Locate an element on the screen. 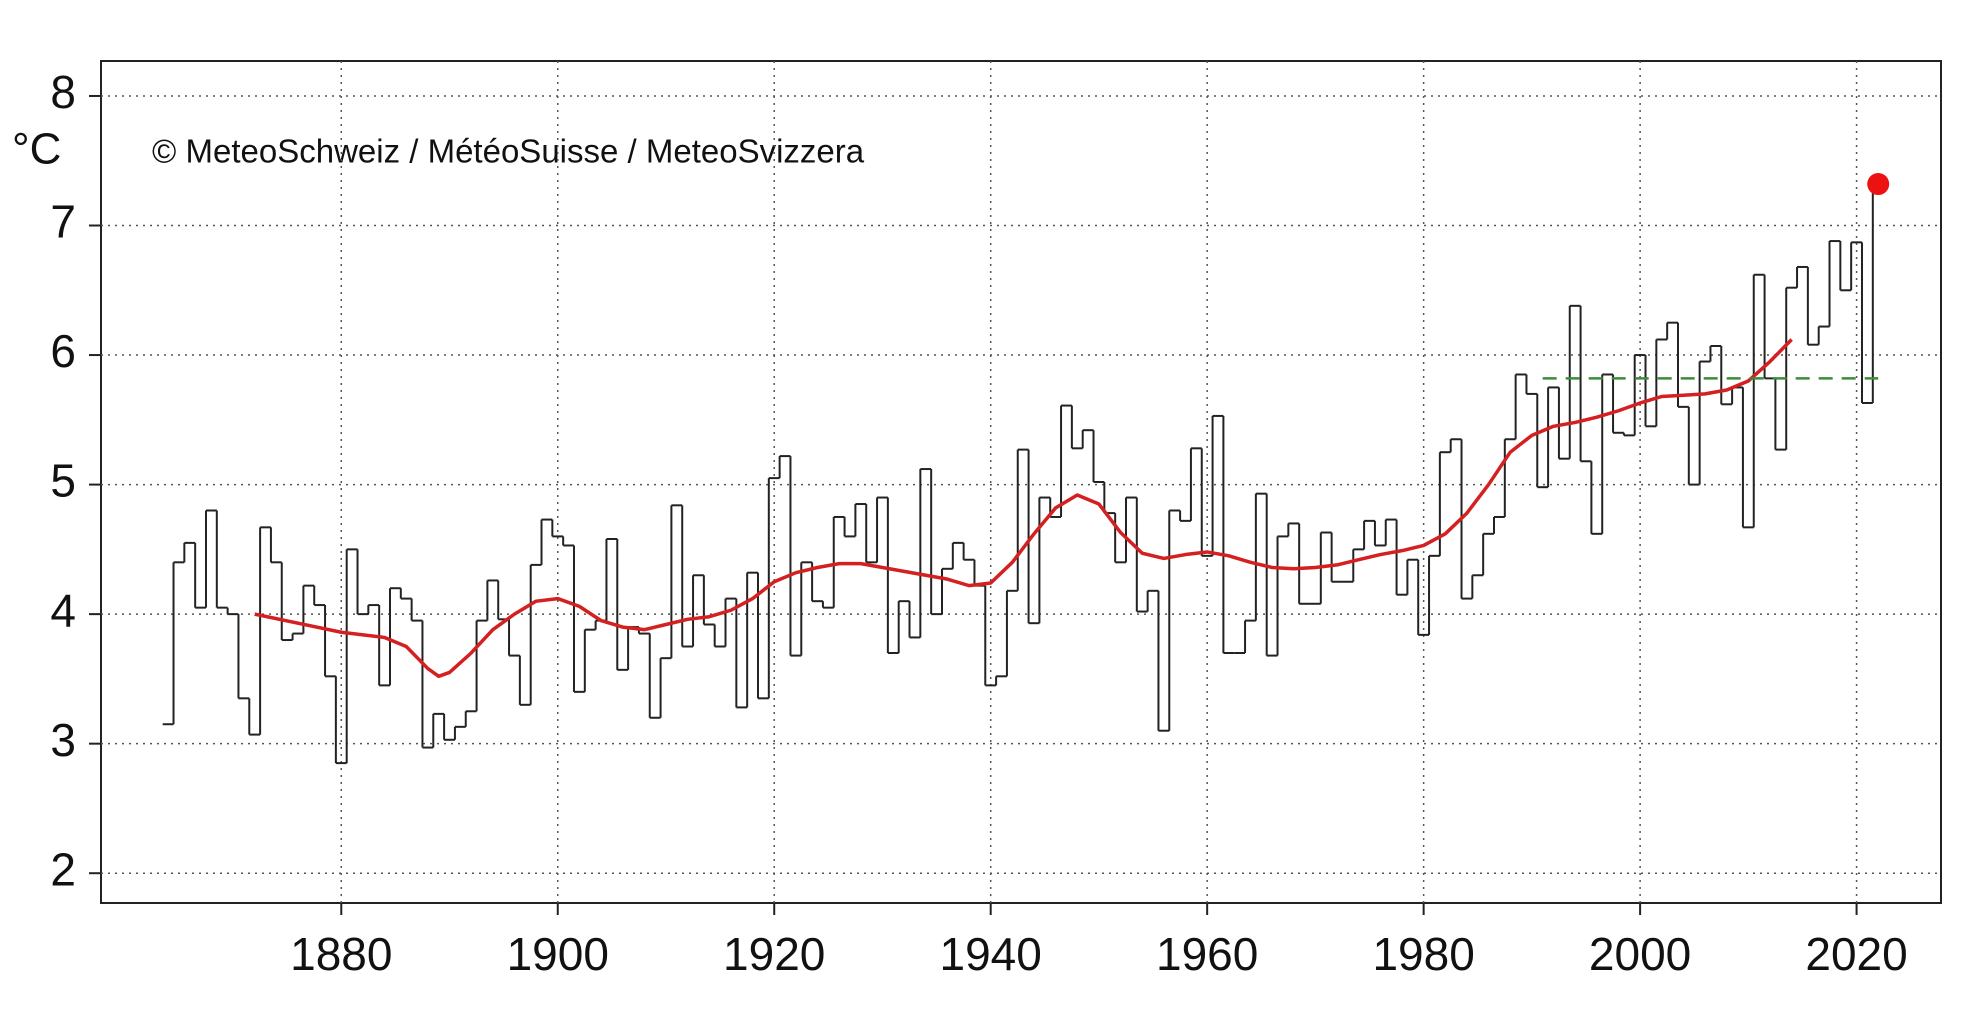 This screenshot has height=1015, width=1980. y-tick-label: 8 is located at coordinates (63, 92).